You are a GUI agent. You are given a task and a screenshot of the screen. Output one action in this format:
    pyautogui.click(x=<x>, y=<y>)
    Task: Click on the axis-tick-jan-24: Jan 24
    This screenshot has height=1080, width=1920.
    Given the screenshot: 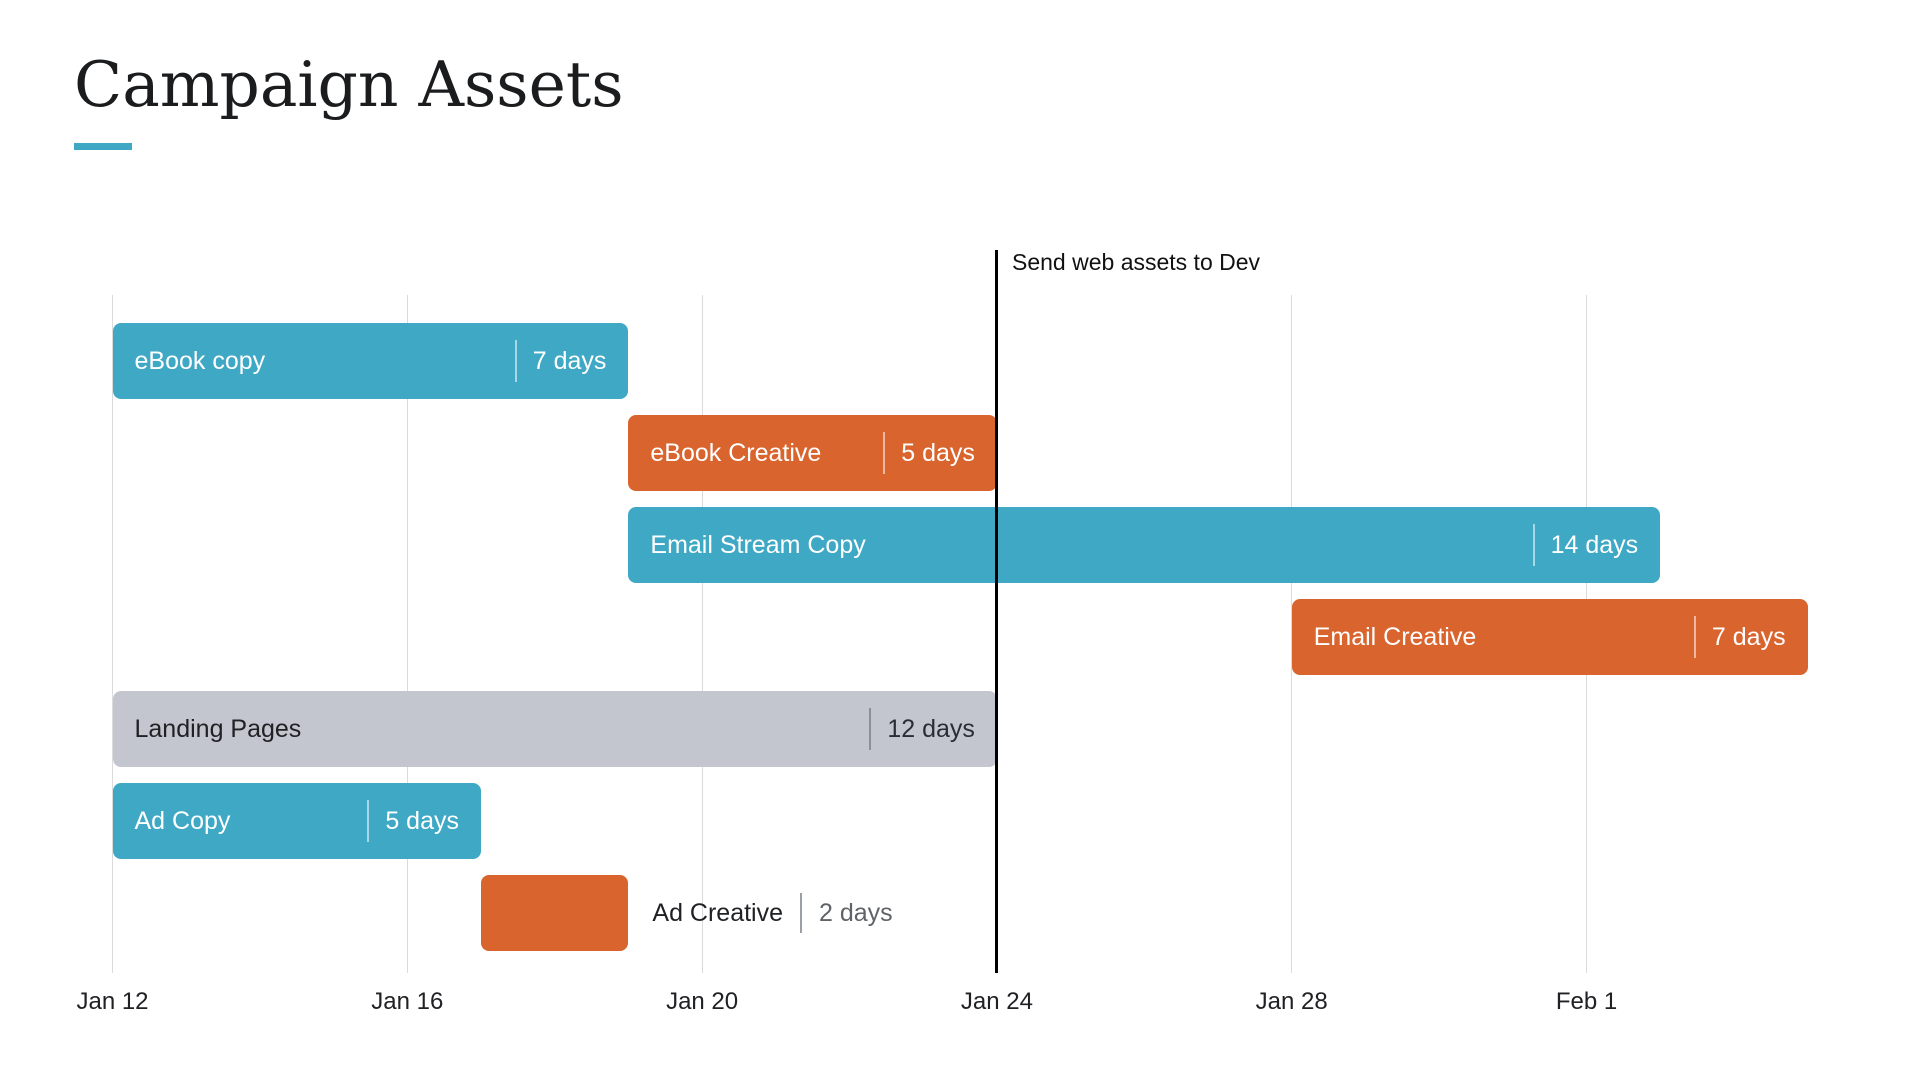 What is the action you would take?
    pyautogui.click(x=996, y=1001)
    